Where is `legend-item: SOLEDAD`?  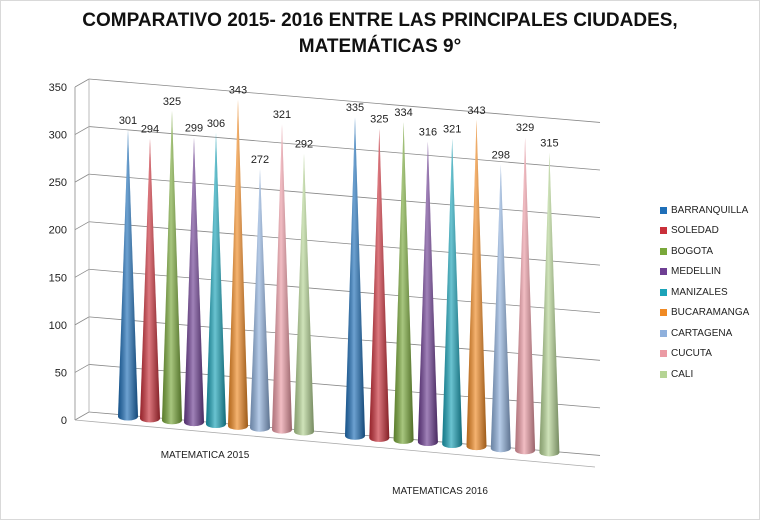 legend-item: SOLEDAD is located at coordinates (704, 231).